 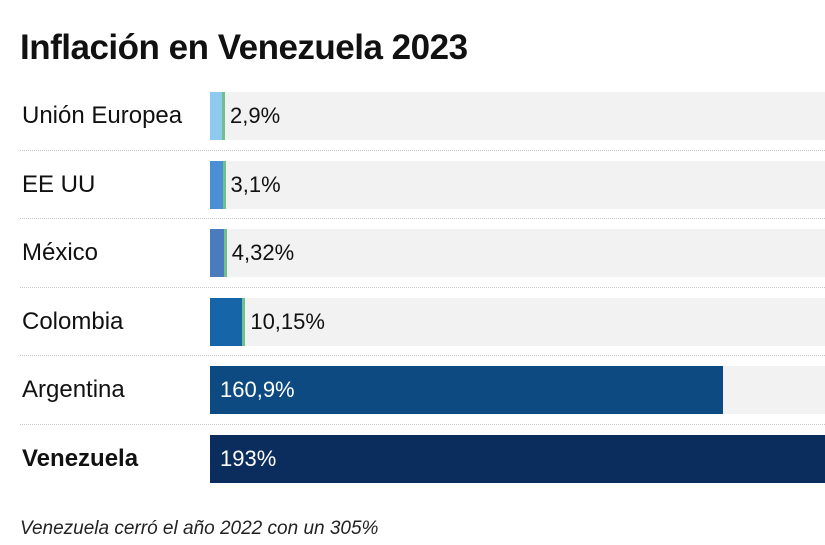 I want to click on chart-row: Venezuela 193%, so click(x=412, y=458).